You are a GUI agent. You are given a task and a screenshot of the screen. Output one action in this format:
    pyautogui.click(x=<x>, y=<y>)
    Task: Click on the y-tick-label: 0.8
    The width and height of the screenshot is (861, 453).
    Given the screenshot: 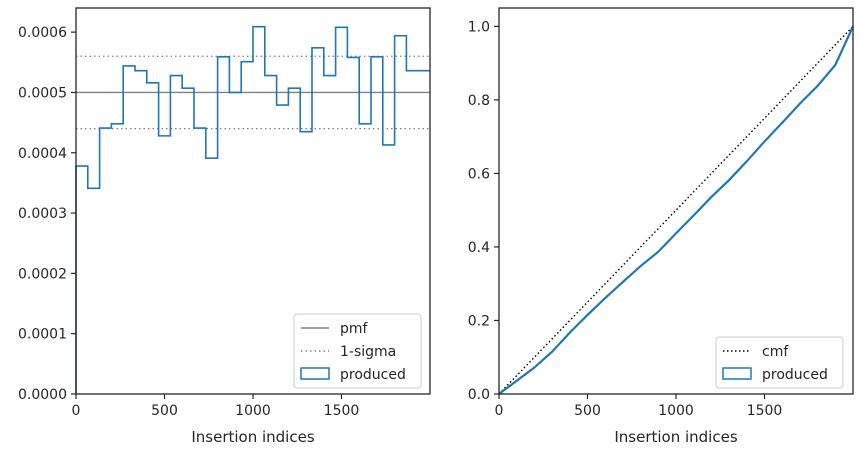 What is the action you would take?
    pyautogui.click(x=479, y=101)
    